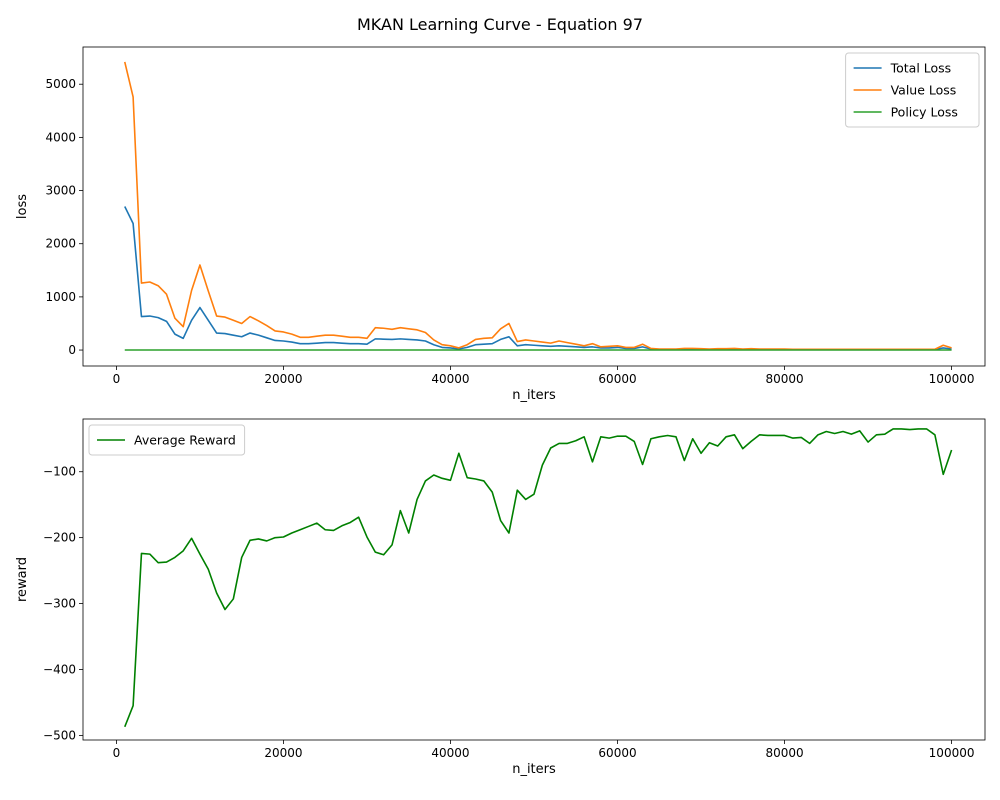 Image resolution: width=1000 pixels, height=800 pixels. What do you see at coordinates (59, 669) in the screenshot?
I see `y-tick-label: −400` at bounding box center [59, 669].